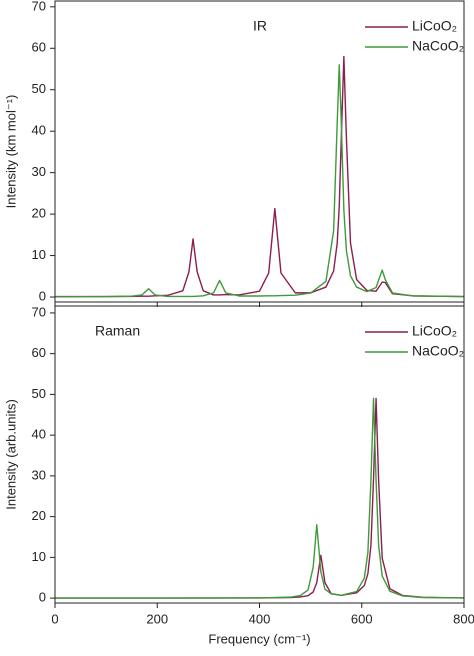  Describe the element at coordinates (157, 618) in the screenshot. I see `x-tick-label: 200` at that location.